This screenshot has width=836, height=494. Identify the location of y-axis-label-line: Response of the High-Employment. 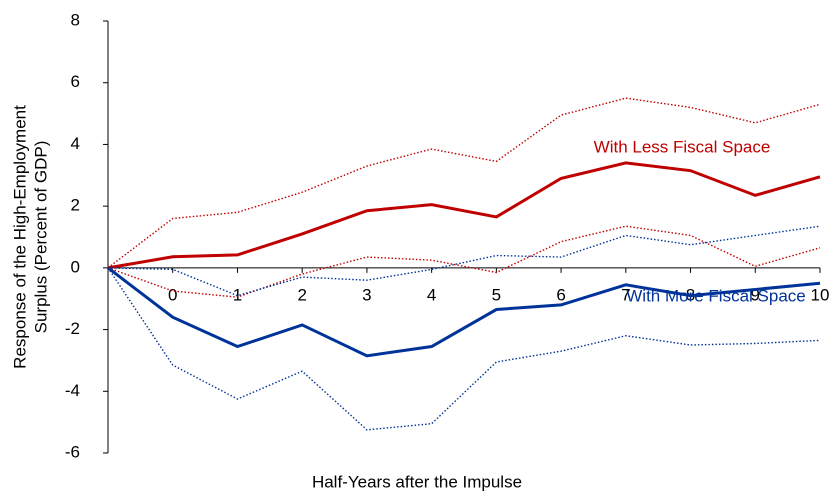
(19, 237).